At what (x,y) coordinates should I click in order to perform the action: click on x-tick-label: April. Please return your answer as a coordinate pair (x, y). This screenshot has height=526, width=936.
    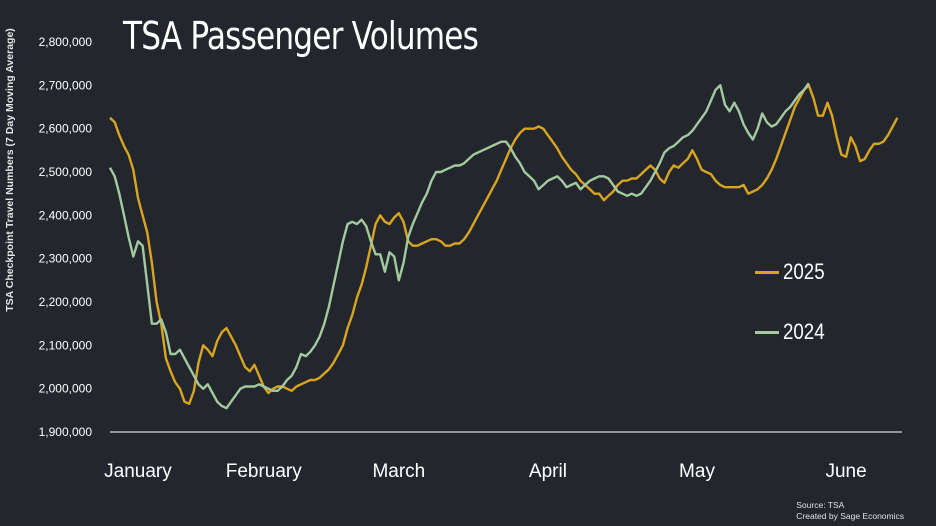
    Looking at the image, I should click on (548, 471).